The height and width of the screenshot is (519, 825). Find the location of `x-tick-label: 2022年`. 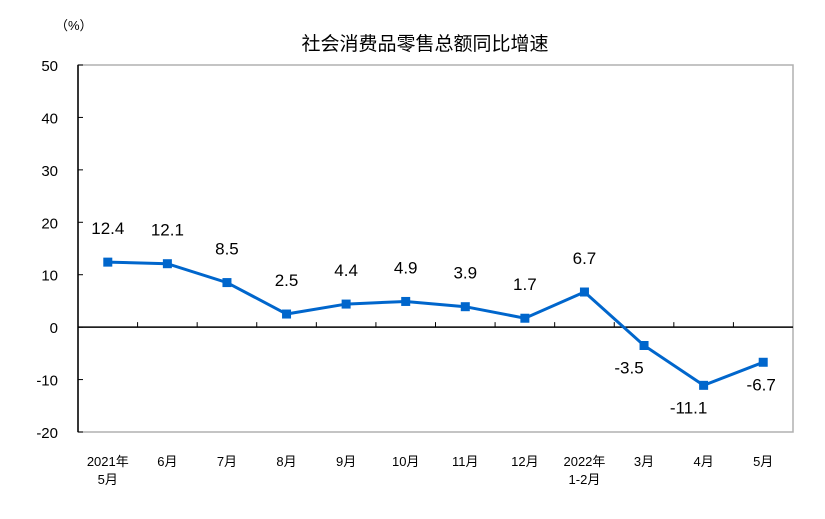

x-tick-label: 2022年 is located at coordinates (584, 461).